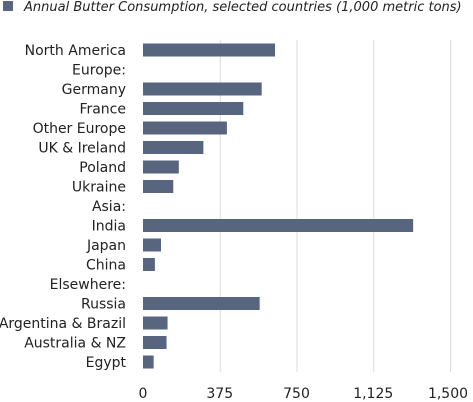  I want to click on category-label: China, so click(106, 266).